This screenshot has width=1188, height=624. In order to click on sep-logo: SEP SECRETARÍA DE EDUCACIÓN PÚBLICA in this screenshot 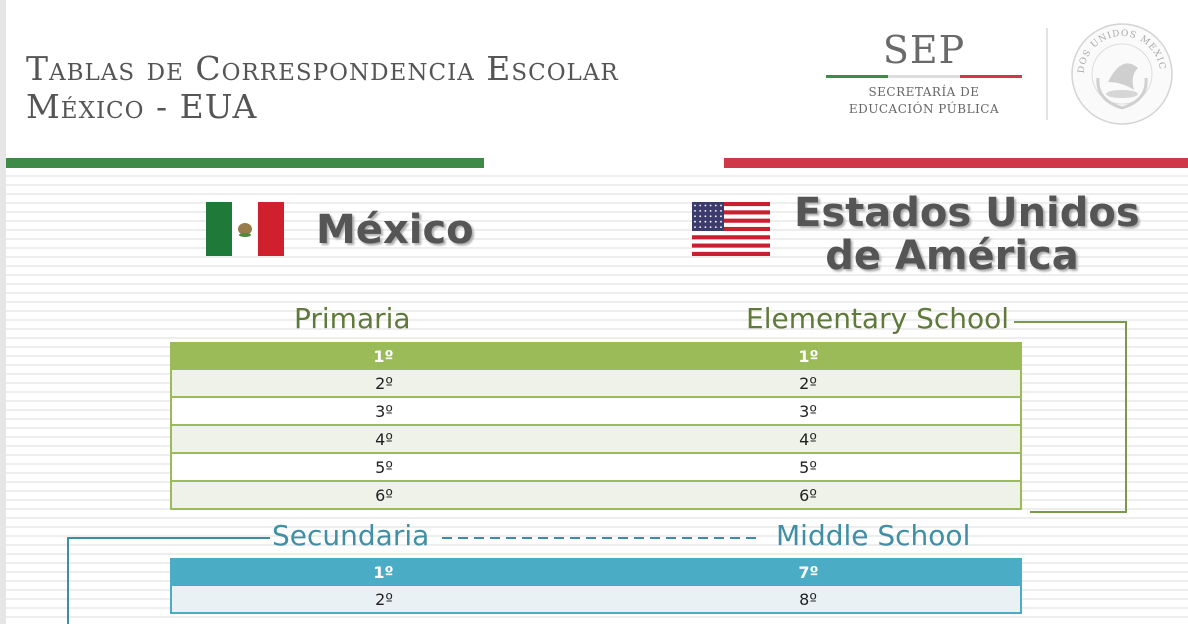, I will do `click(924, 75)`.